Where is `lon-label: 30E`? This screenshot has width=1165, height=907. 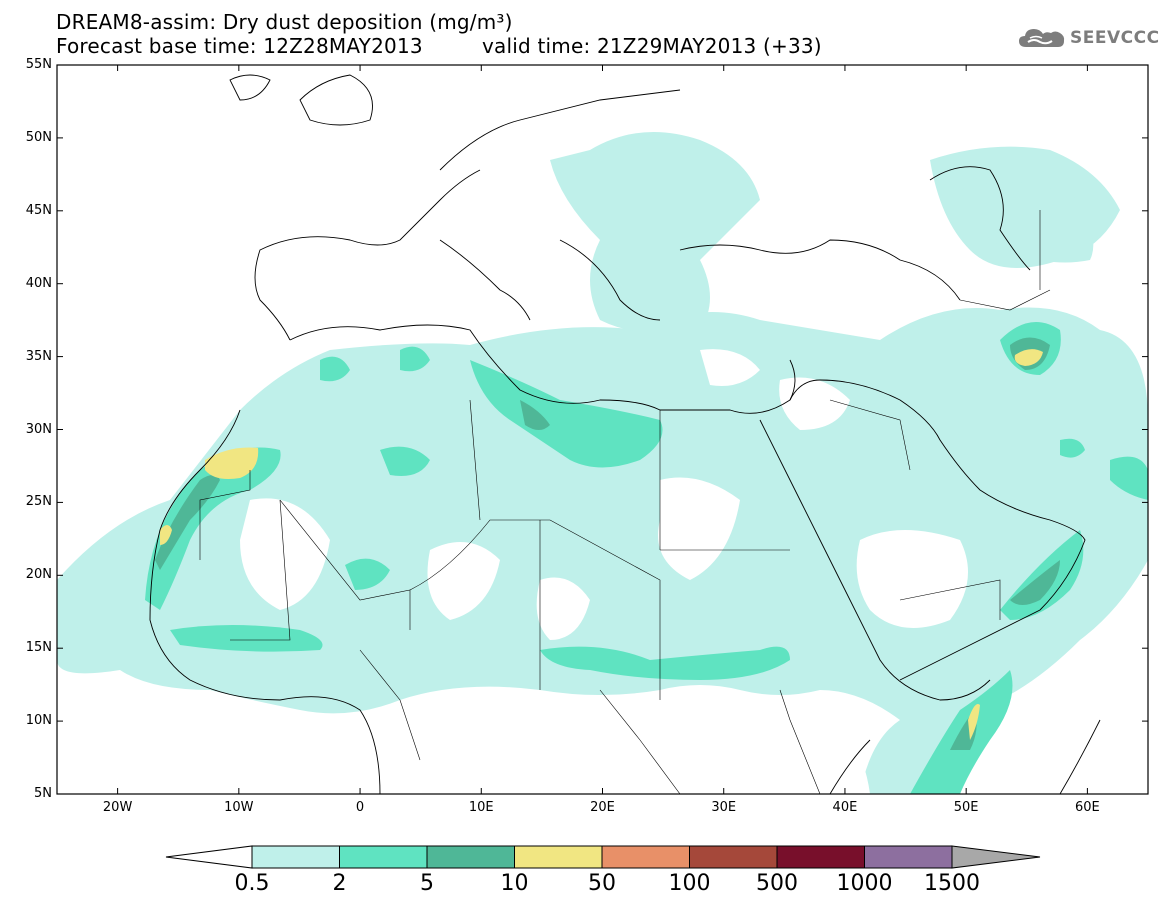 lon-label: 30E is located at coordinates (724, 807).